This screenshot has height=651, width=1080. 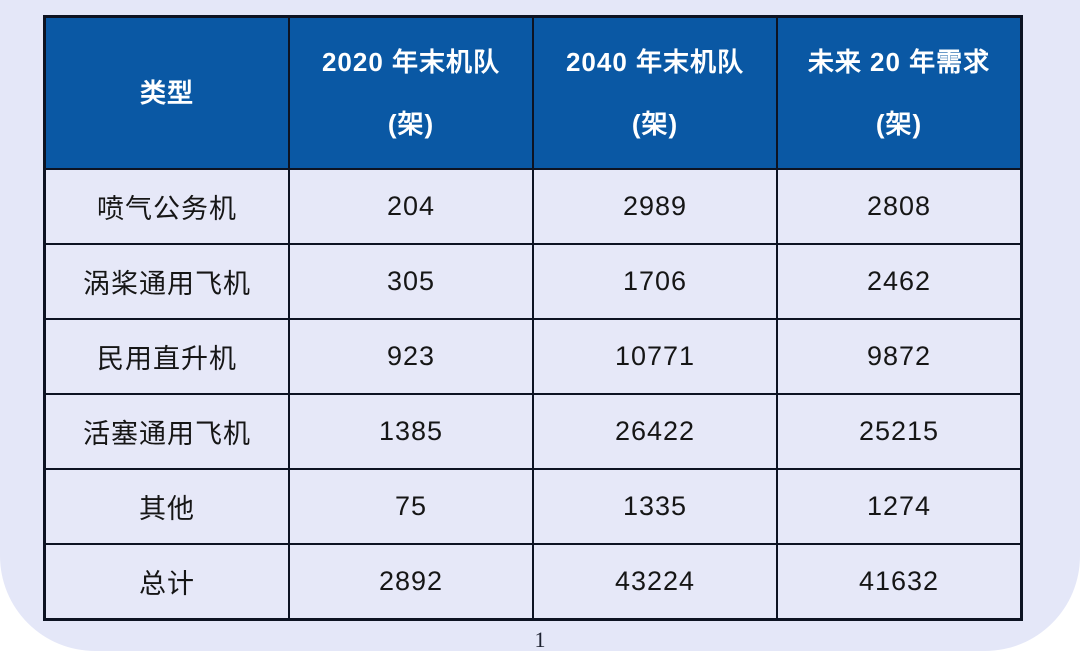 I want to click on cell-2020-fleet: 305, so click(x=411, y=281).